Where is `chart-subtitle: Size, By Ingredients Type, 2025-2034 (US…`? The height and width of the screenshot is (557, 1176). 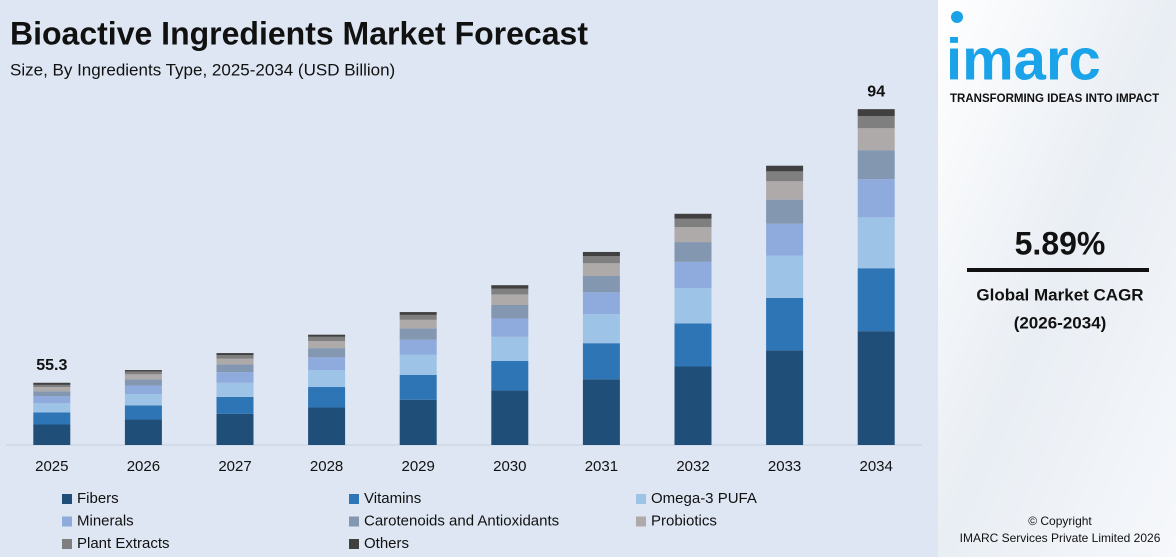
chart-subtitle: Size, By Ingredients Type, 2025-2034 (US… is located at coordinates (202, 69).